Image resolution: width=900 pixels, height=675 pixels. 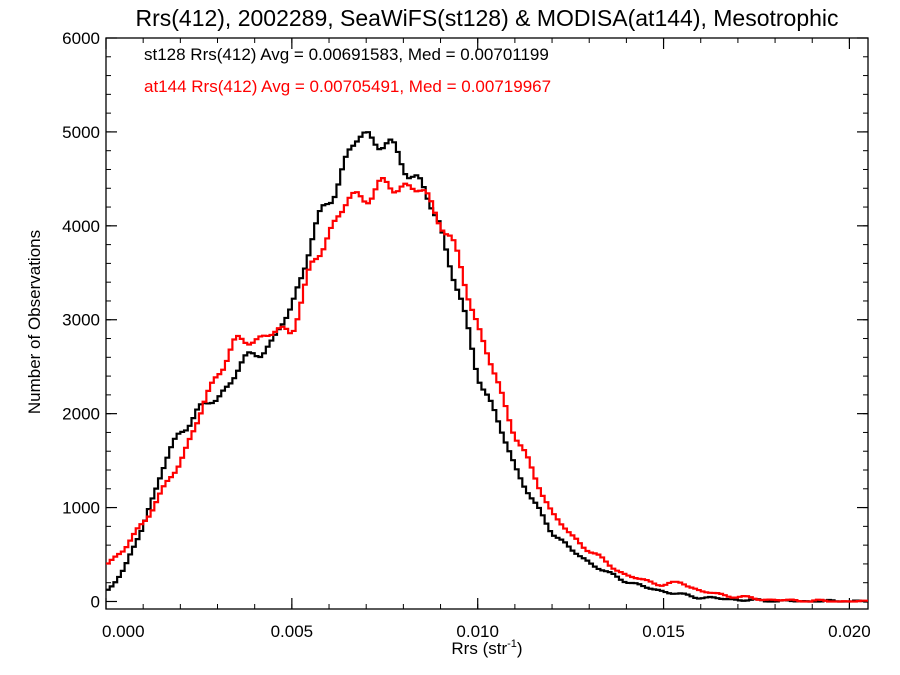 I want to click on y-tick-label: 4000, so click(x=81, y=226).